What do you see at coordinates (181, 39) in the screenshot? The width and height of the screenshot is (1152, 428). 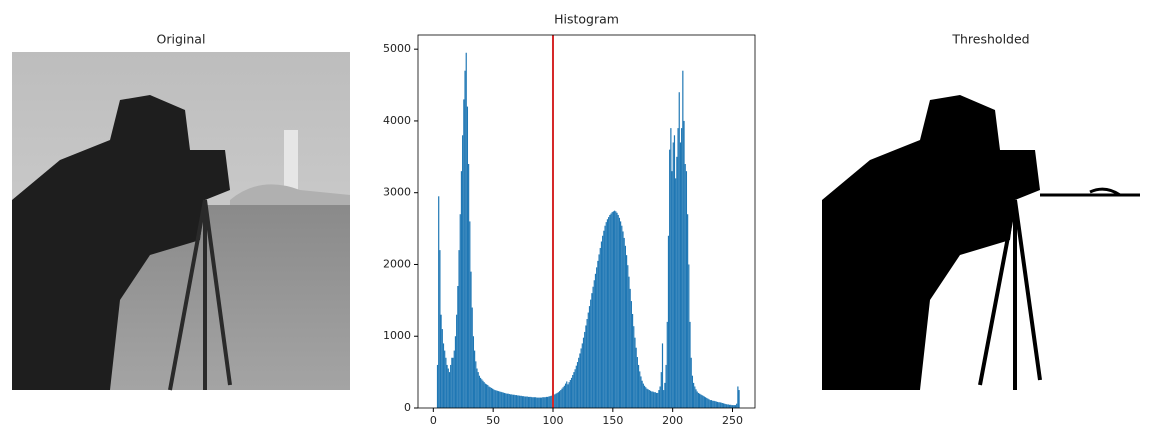 I see `panel-title: Original` at bounding box center [181, 39].